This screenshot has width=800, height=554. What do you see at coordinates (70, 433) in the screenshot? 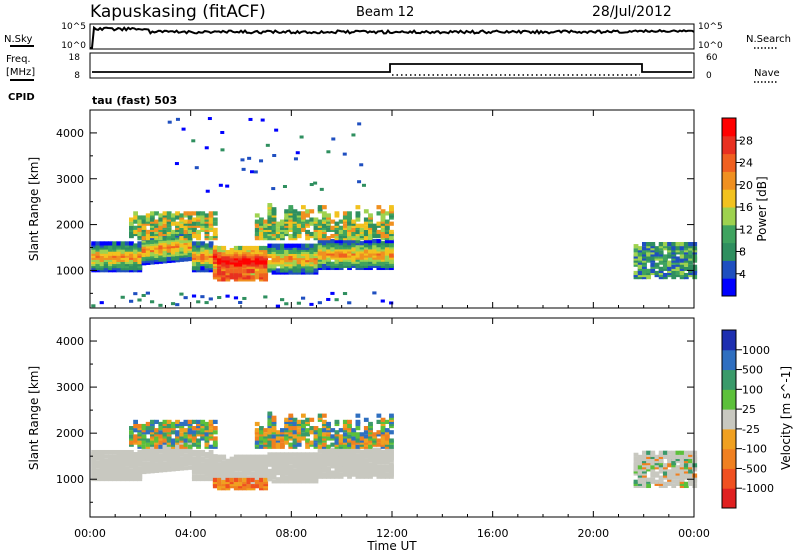
I see `y-tick-label: 2000` at bounding box center [70, 433].